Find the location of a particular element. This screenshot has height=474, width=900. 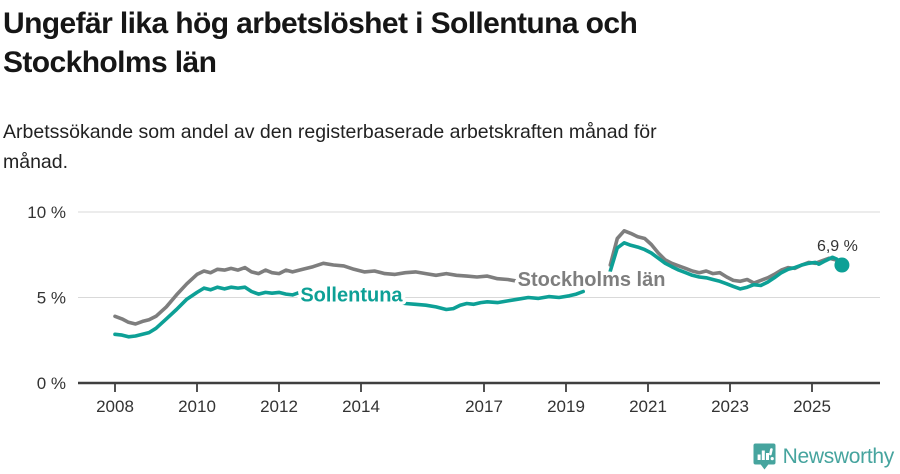

series-line-sollentuna-seg2 is located at coordinates (726, 266).